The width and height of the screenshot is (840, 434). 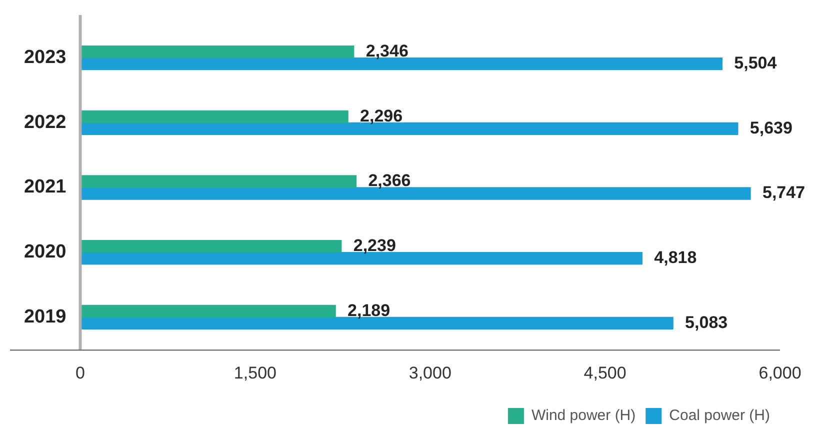 What do you see at coordinates (771, 128) in the screenshot?
I see `data-label: 5,639` at bounding box center [771, 128].